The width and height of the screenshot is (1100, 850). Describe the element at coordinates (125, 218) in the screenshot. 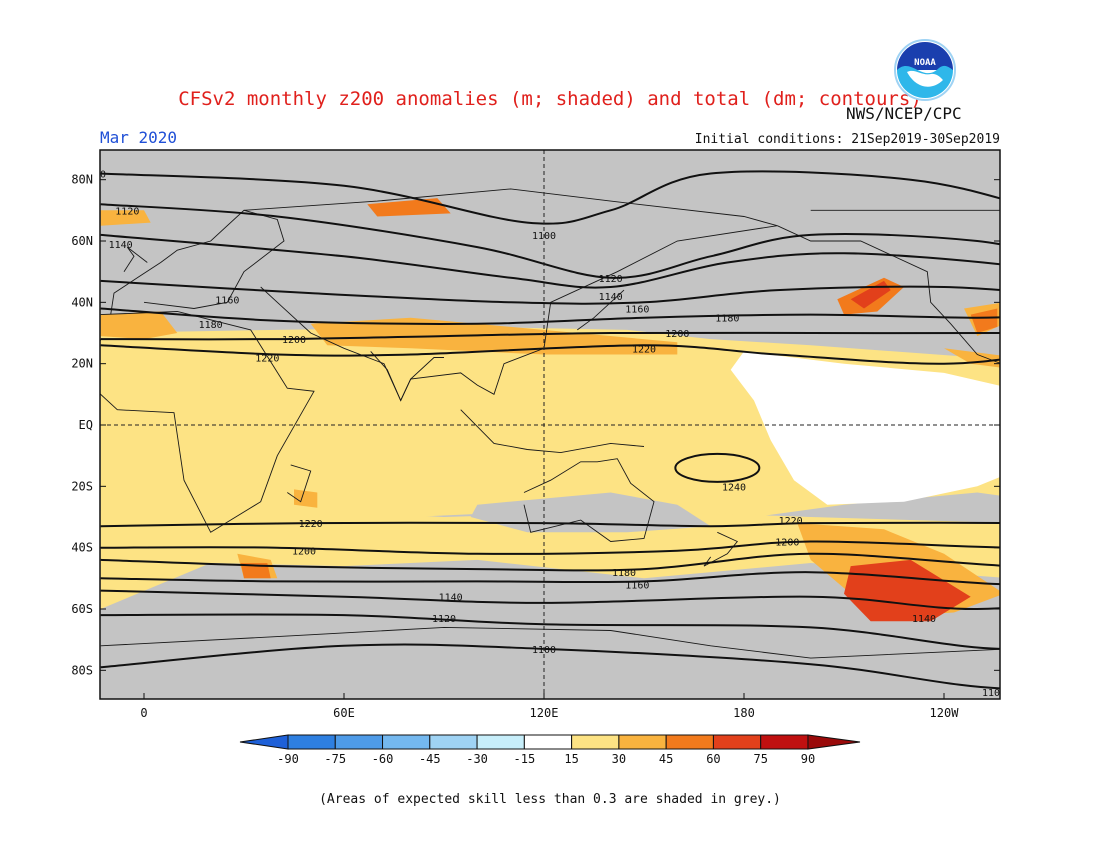

I see `anomaly-orange-north-atlantic` at that location.